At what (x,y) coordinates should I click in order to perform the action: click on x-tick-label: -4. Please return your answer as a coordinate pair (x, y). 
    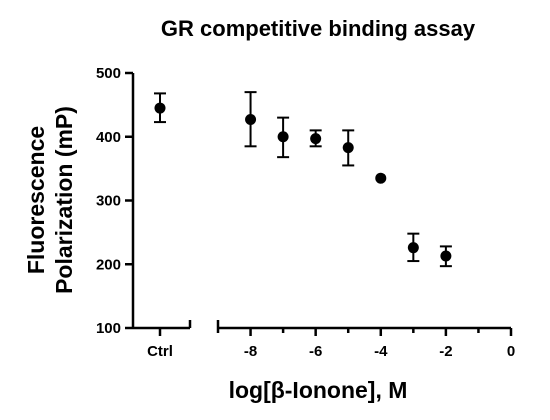
    Looking at the image, I should click on (381, 351).